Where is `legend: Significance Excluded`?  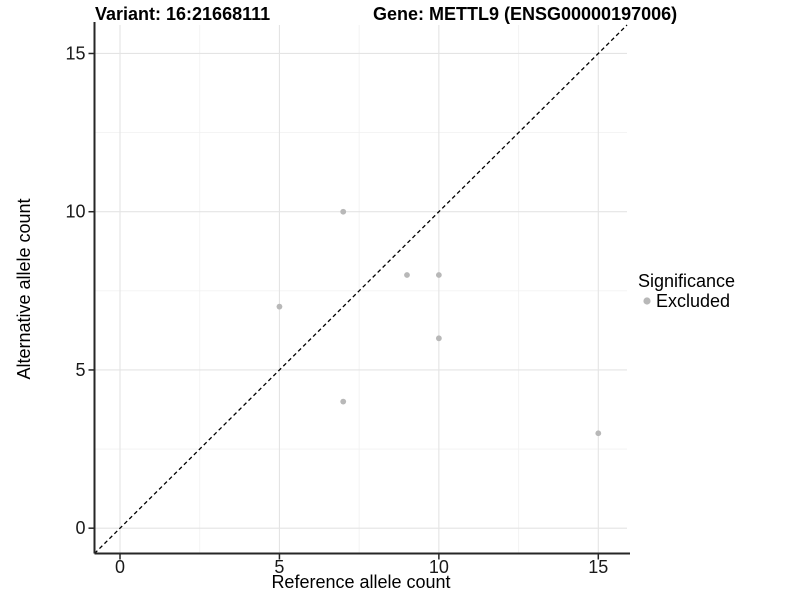 legend: Significance Excluded is located at coordinates (686, 291).